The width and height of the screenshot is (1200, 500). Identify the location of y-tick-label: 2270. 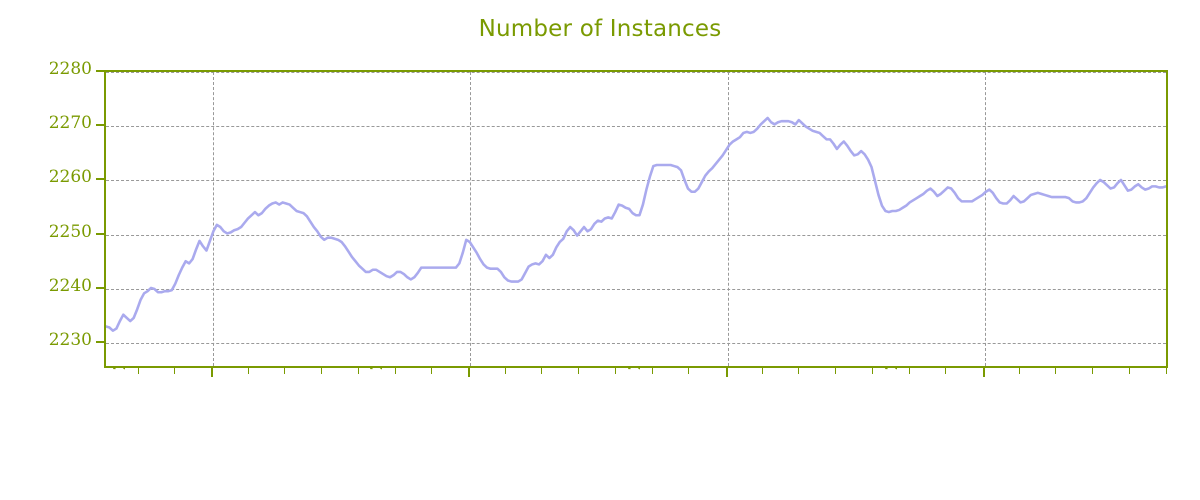
(70, 123).